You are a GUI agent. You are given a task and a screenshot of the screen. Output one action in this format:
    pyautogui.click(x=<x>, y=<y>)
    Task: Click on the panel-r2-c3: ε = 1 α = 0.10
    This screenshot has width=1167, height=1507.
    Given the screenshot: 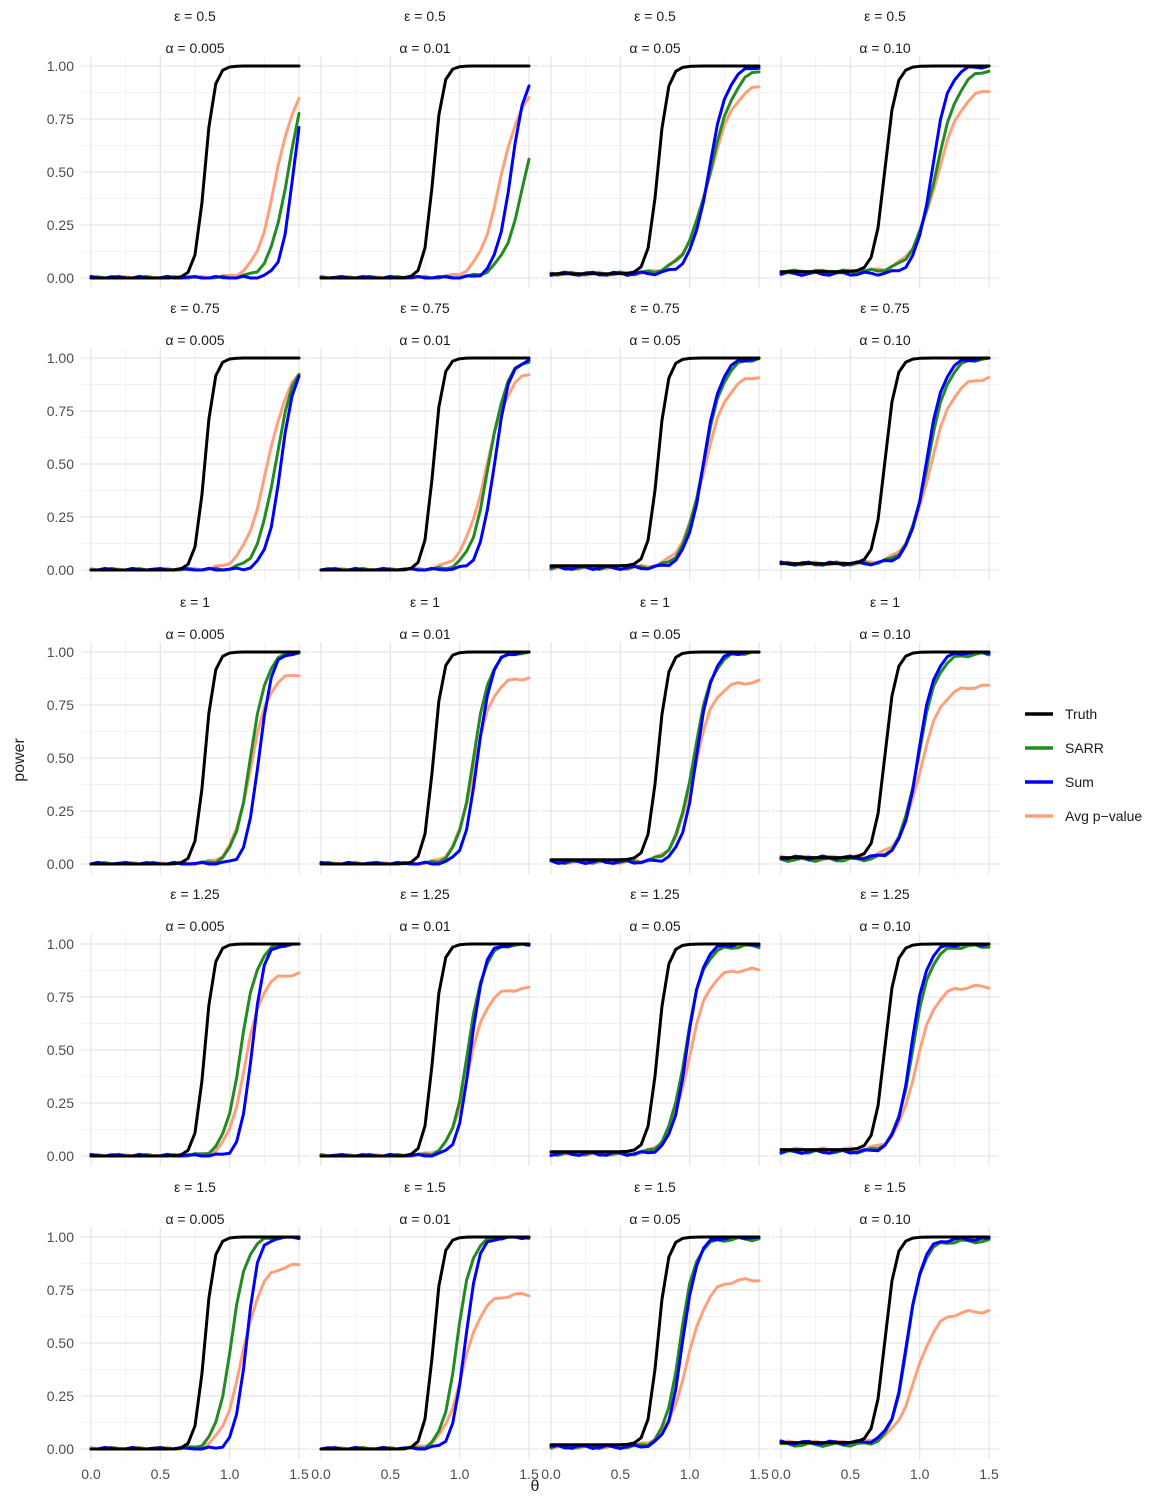 What is the action you would take?
    pyautogui.click(x=885, y=734)
    